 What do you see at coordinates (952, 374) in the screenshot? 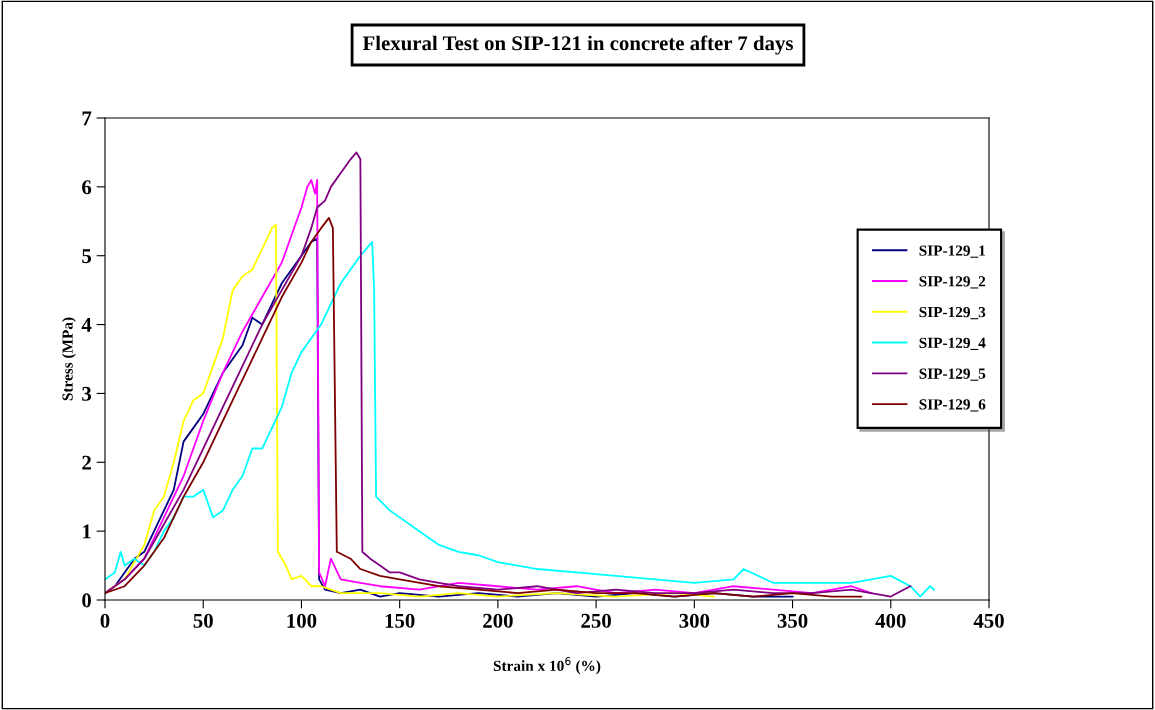
I see `legend-label: SIP-129_5` at bounding box center [952, 374].